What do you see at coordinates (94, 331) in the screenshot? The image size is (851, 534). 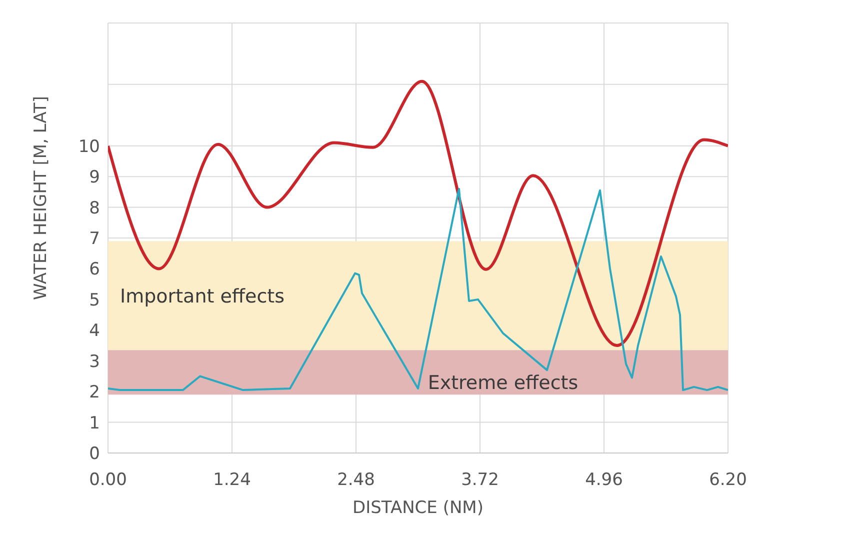 I see `y-tick-label: 4` at bounding box center [94, 331].